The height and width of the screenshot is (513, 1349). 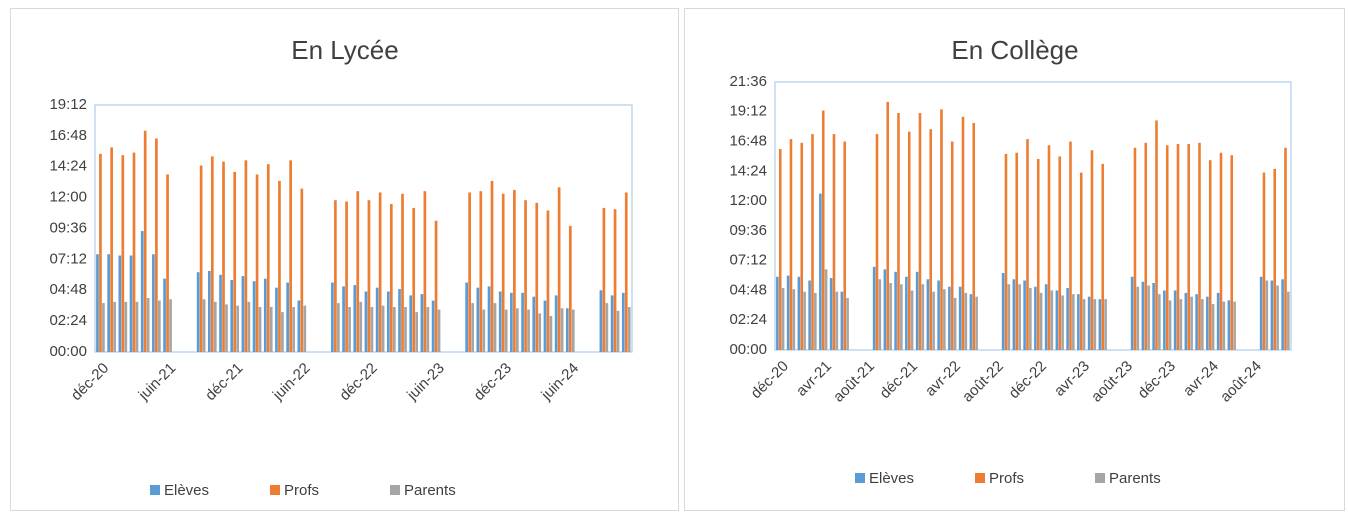 What do you see at coordinates (748, 349) in the screenshot?
I see `y-tick-label: 00:00` at bounding box center [748, 349].